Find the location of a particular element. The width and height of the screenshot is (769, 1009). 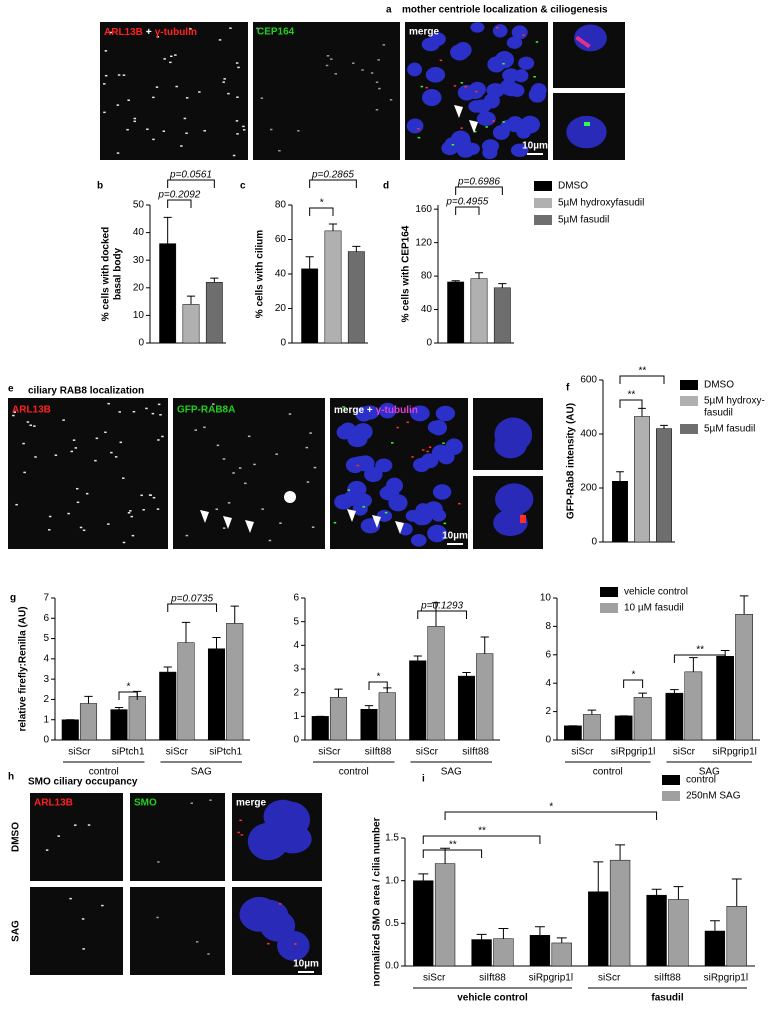

x-tick-label: siRpgrip1l is located at coordinates (726, 978).